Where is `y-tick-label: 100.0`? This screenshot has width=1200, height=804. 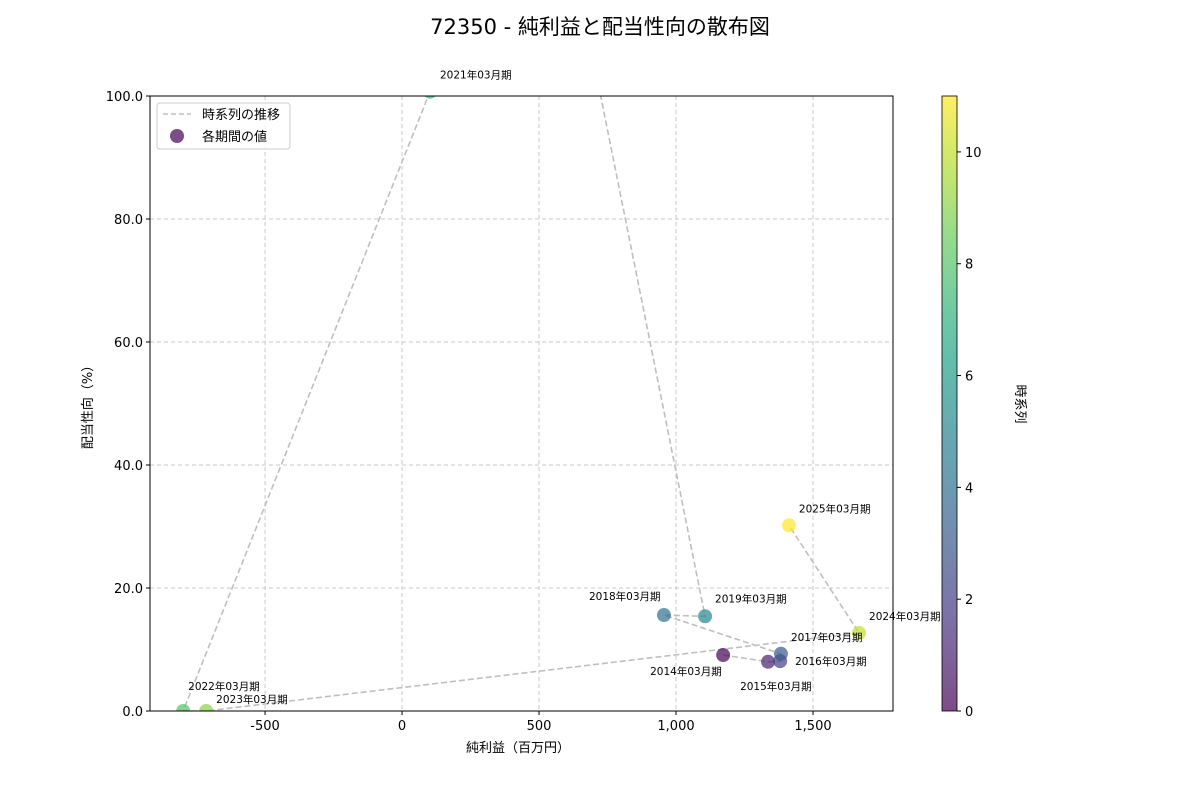
y-tick-label: 100.0 is located at coordinates (124, 97).